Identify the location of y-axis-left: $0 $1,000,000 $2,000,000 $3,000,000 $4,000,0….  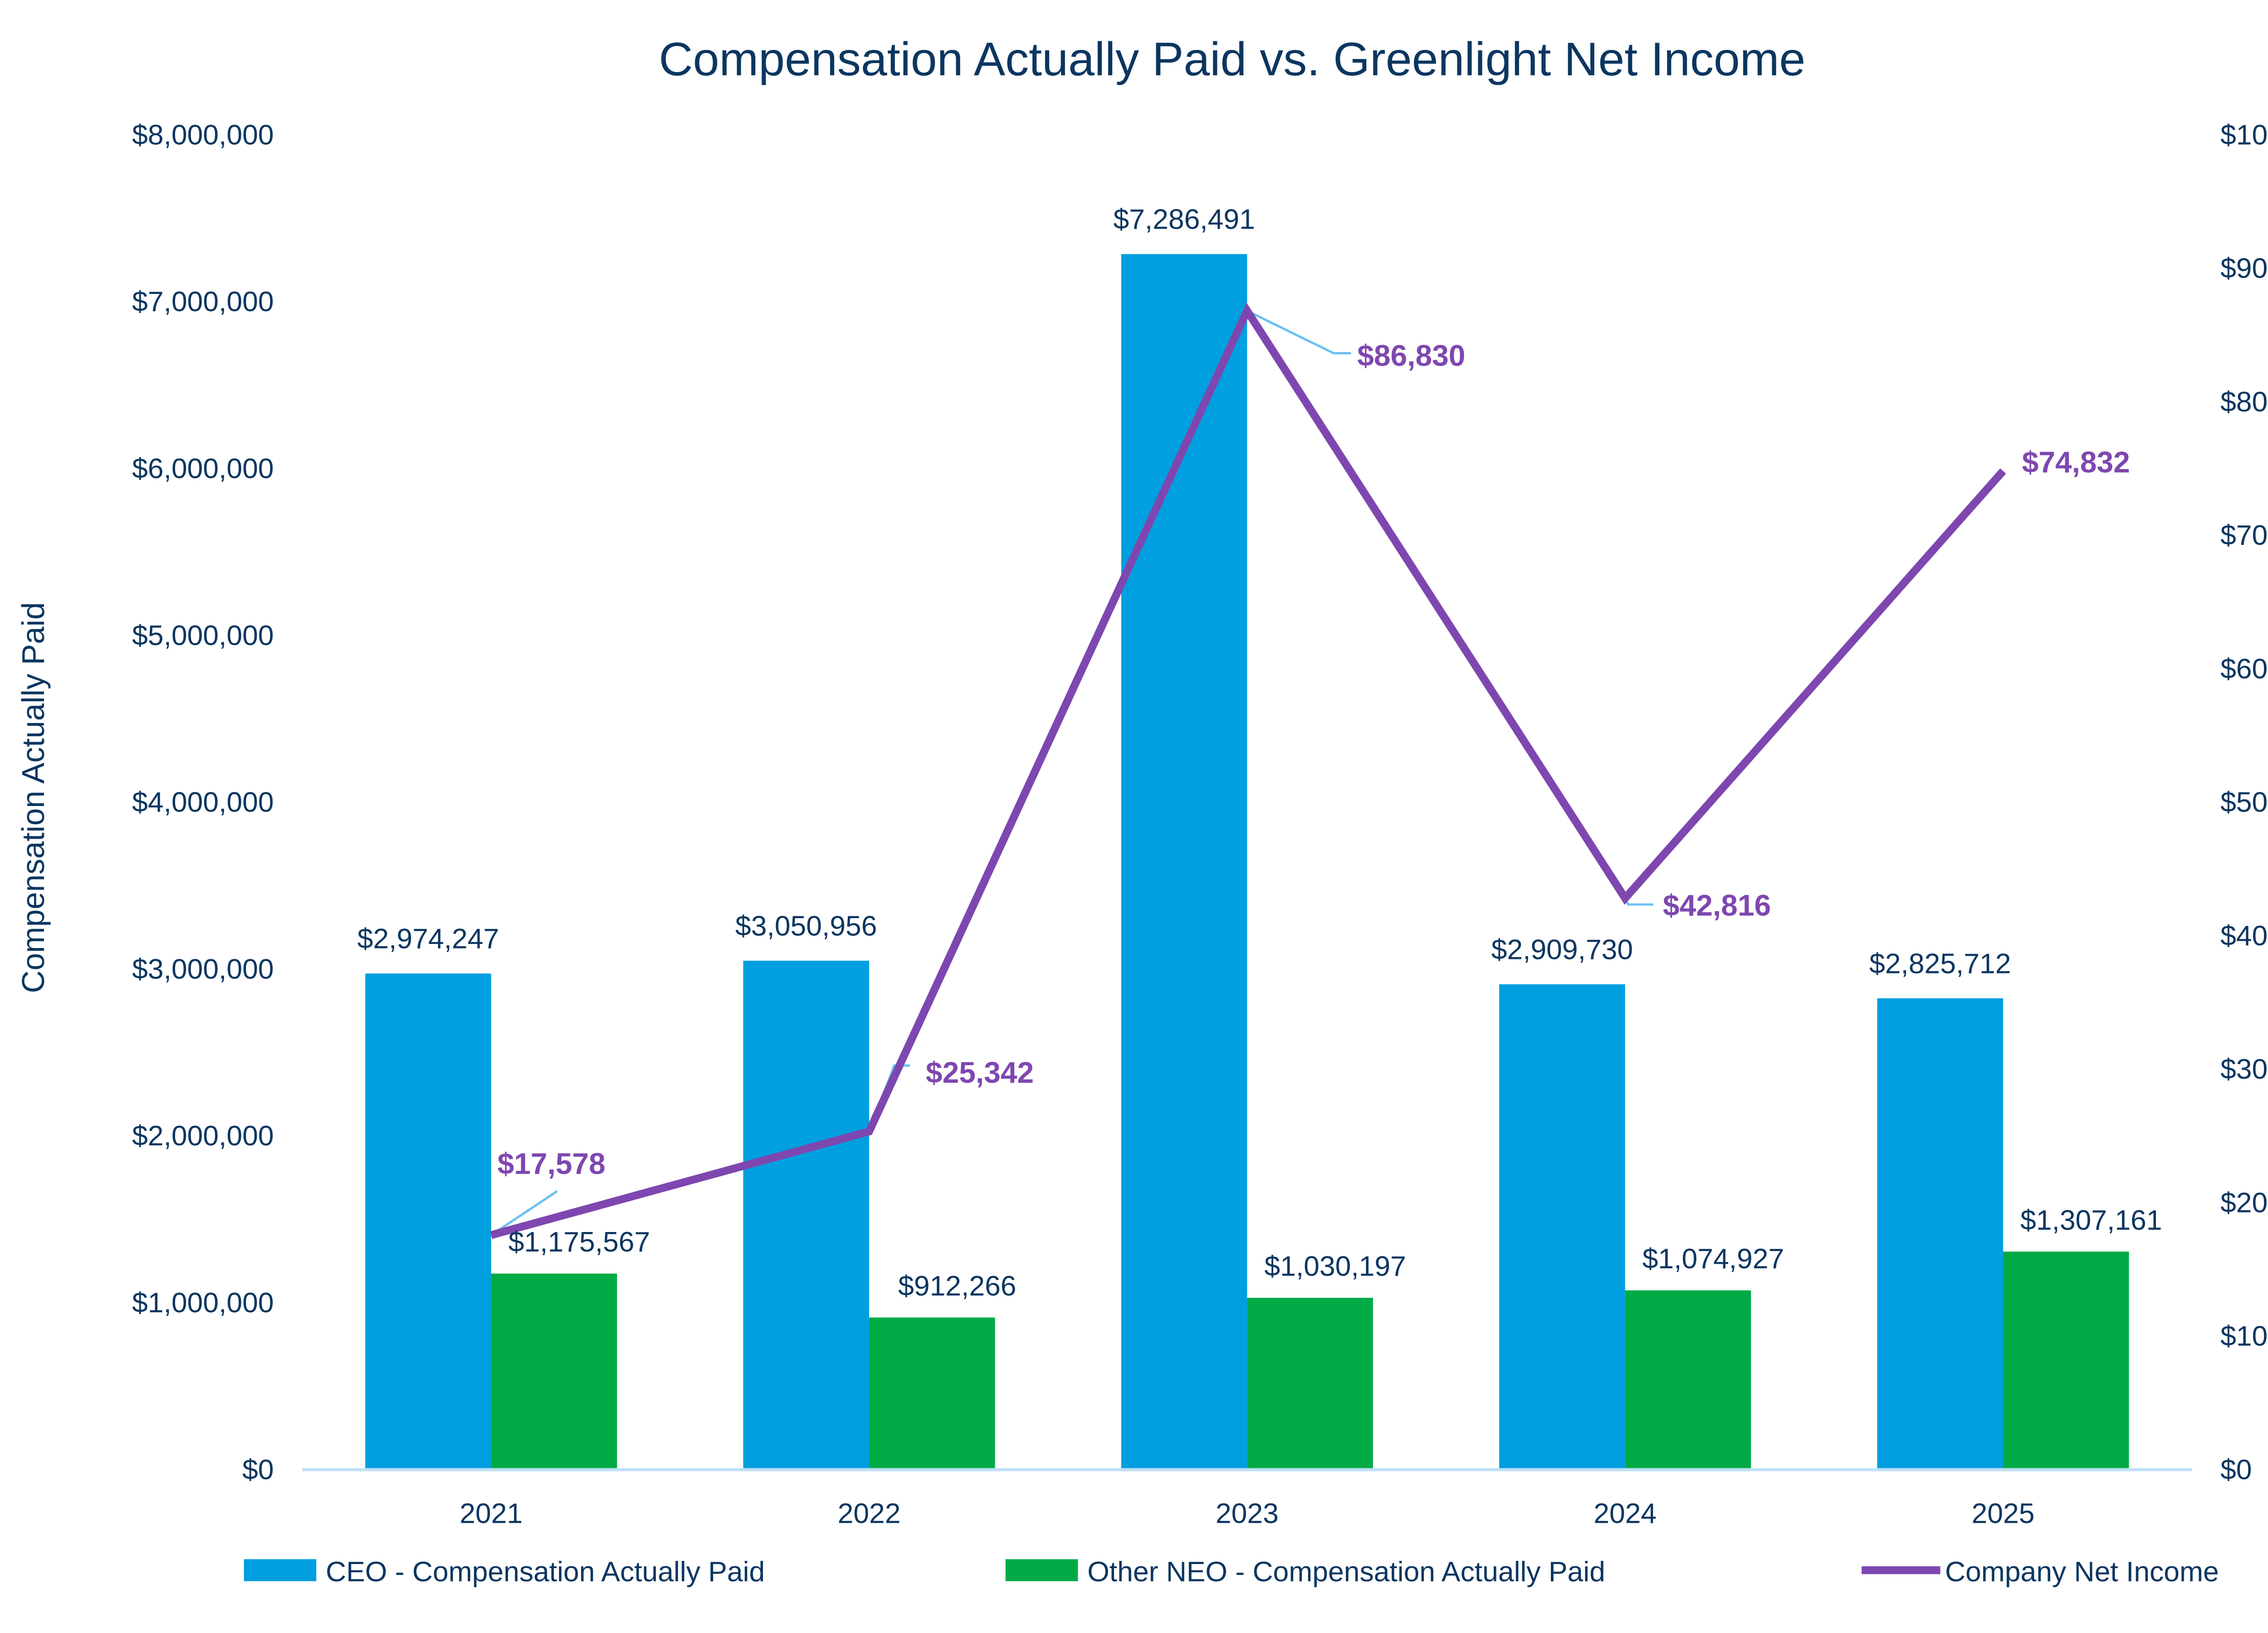
(203, 803).